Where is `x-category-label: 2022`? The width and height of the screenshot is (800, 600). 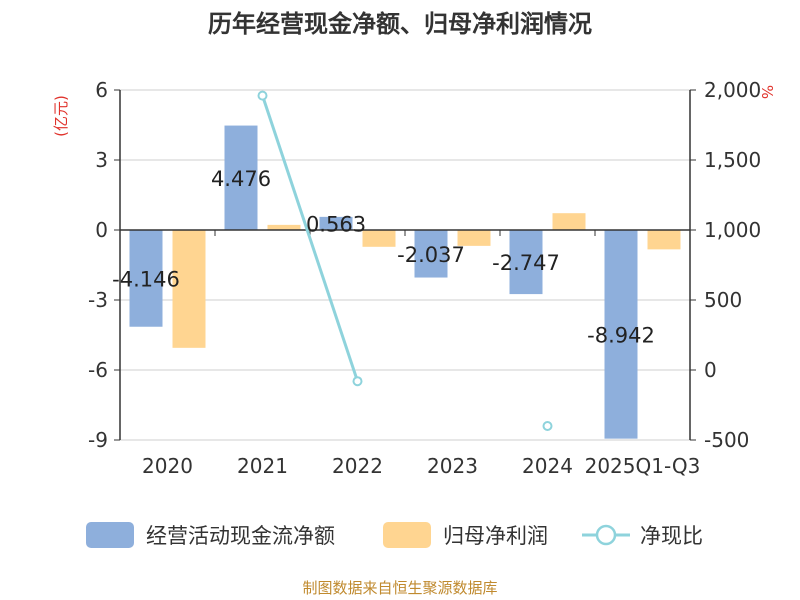 x-category-label: 2022 is located at coordinates (357, 466).